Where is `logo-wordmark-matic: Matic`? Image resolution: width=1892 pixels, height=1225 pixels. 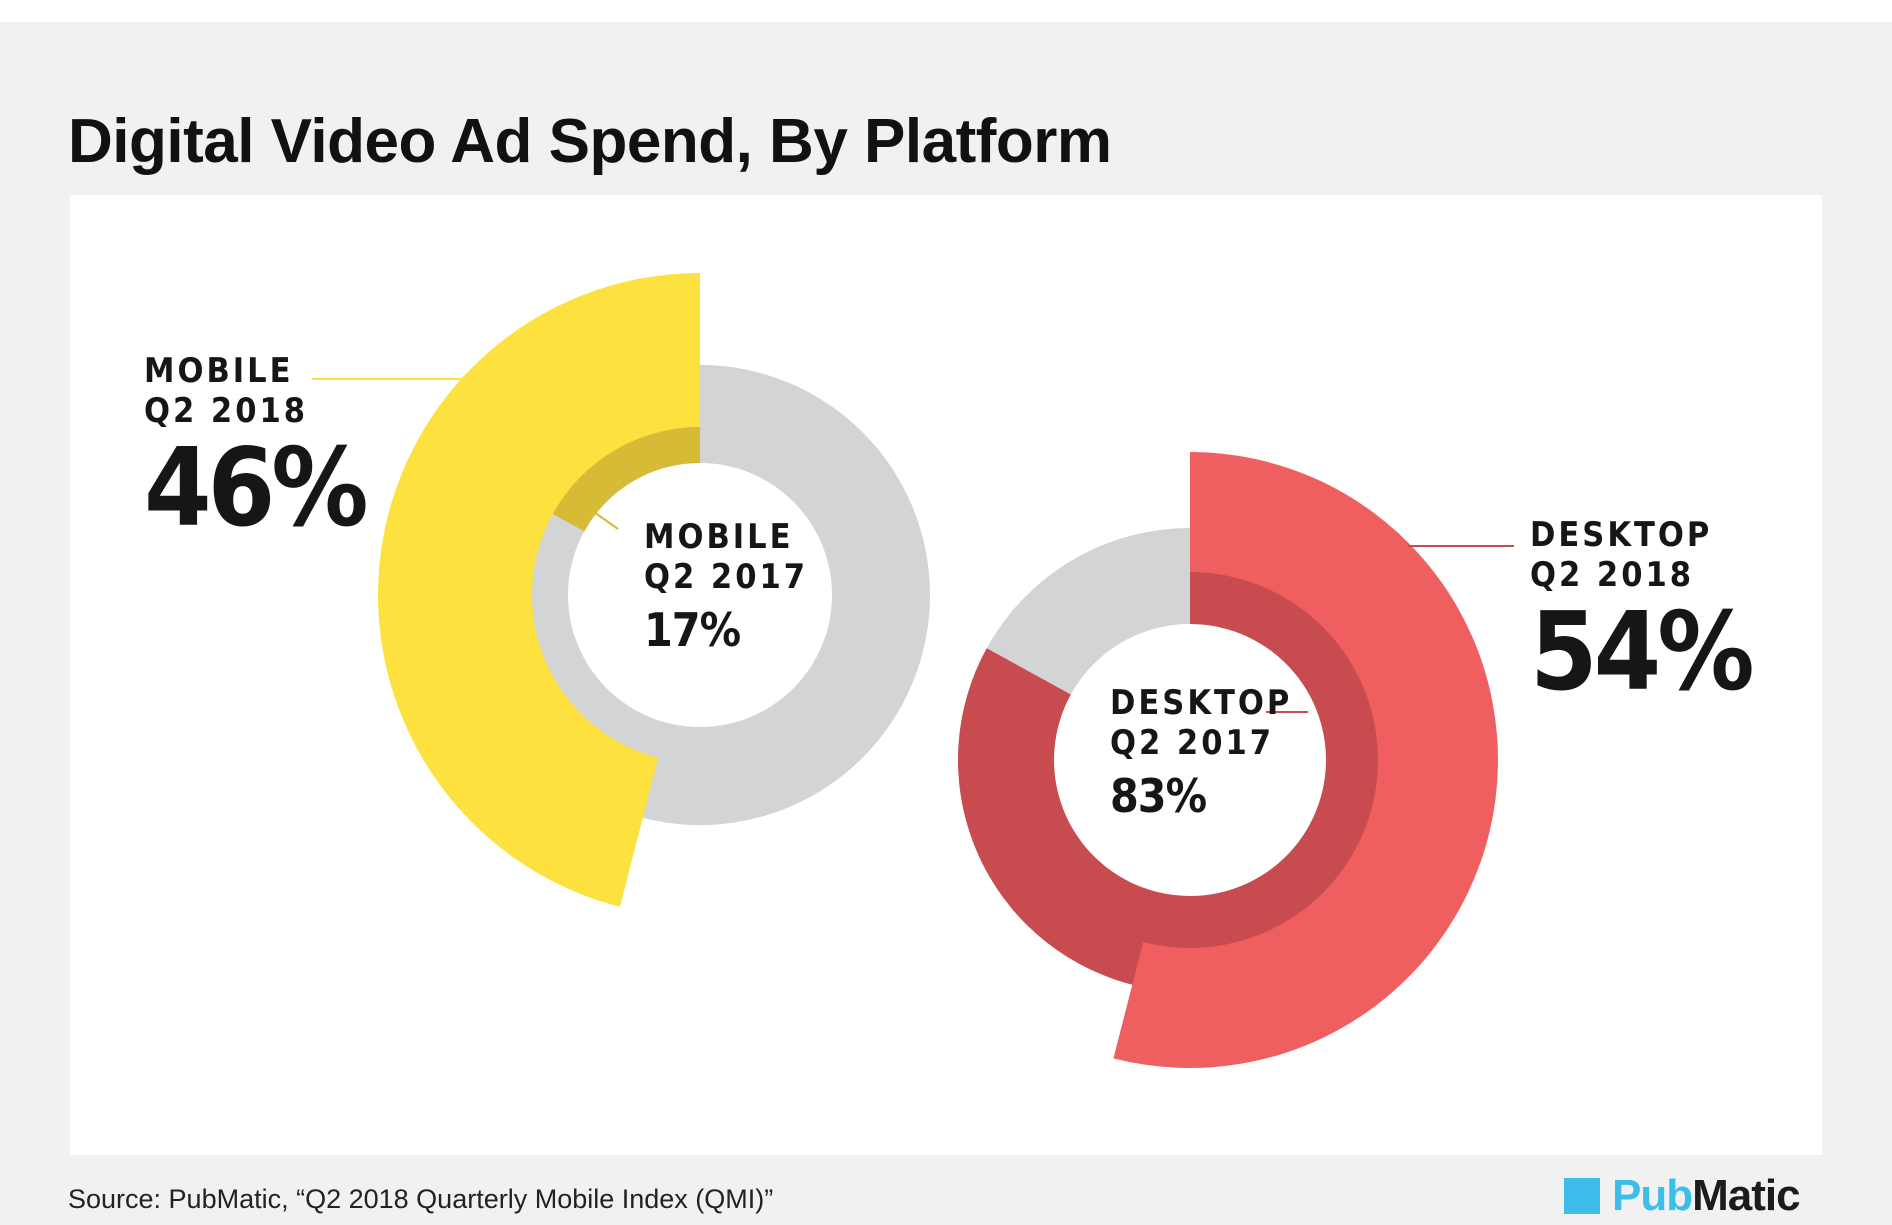 logo-wordmark-matic: Matic is located at coordinates (1746, 1195).